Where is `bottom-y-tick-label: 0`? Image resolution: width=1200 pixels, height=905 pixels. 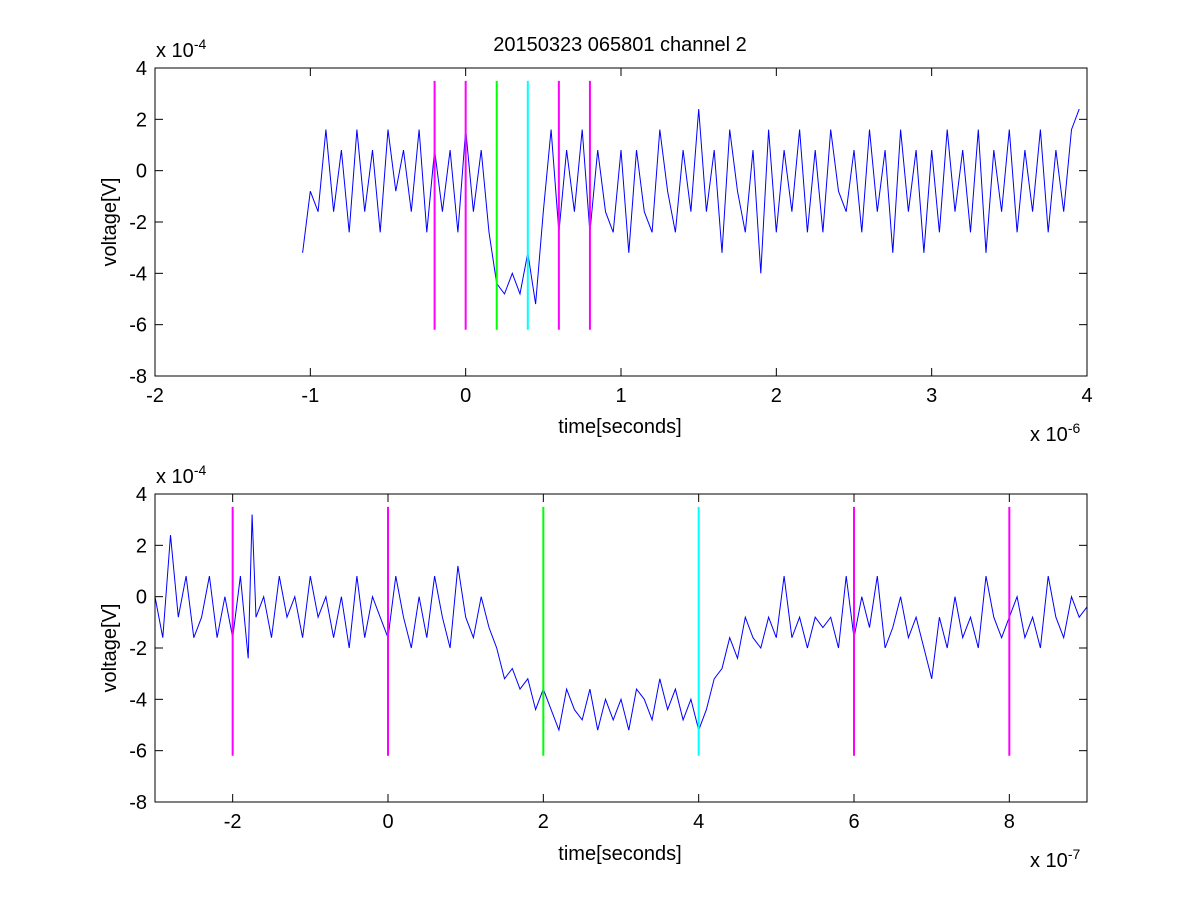 bottom-y-tick-label: 0 is located at coordinates (141, 598).